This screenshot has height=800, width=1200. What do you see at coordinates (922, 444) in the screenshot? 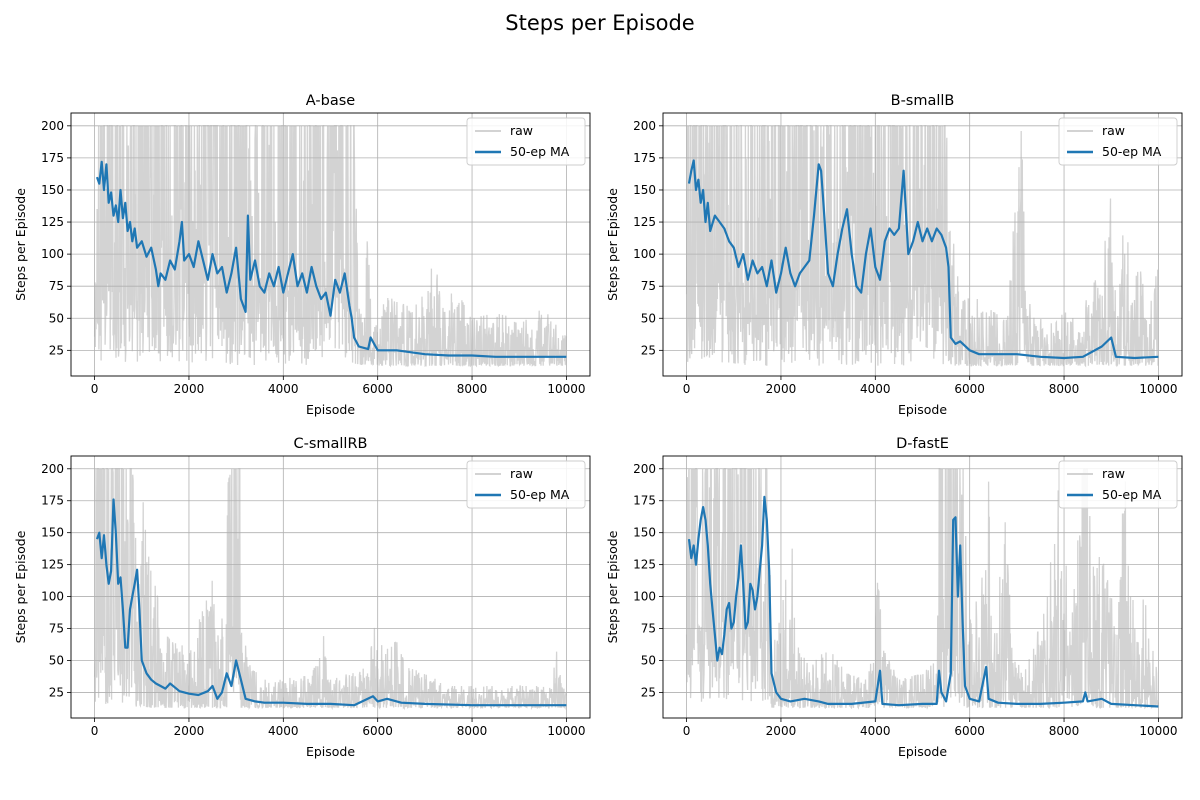
I see `subplot-title: D-fastE` at bounding box center [922, 444].